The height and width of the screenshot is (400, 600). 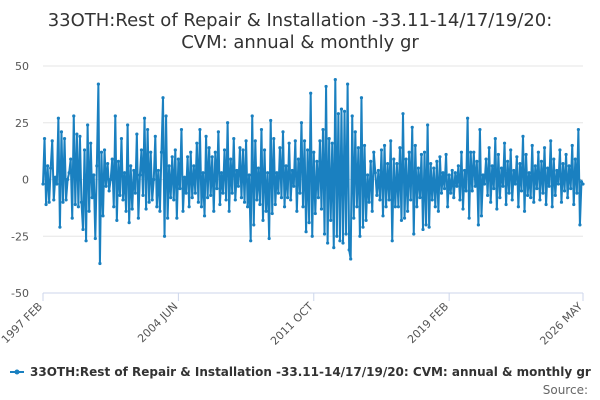 I want to click on x-tick-label: 2026 MAY, so click(x=561, y=324).